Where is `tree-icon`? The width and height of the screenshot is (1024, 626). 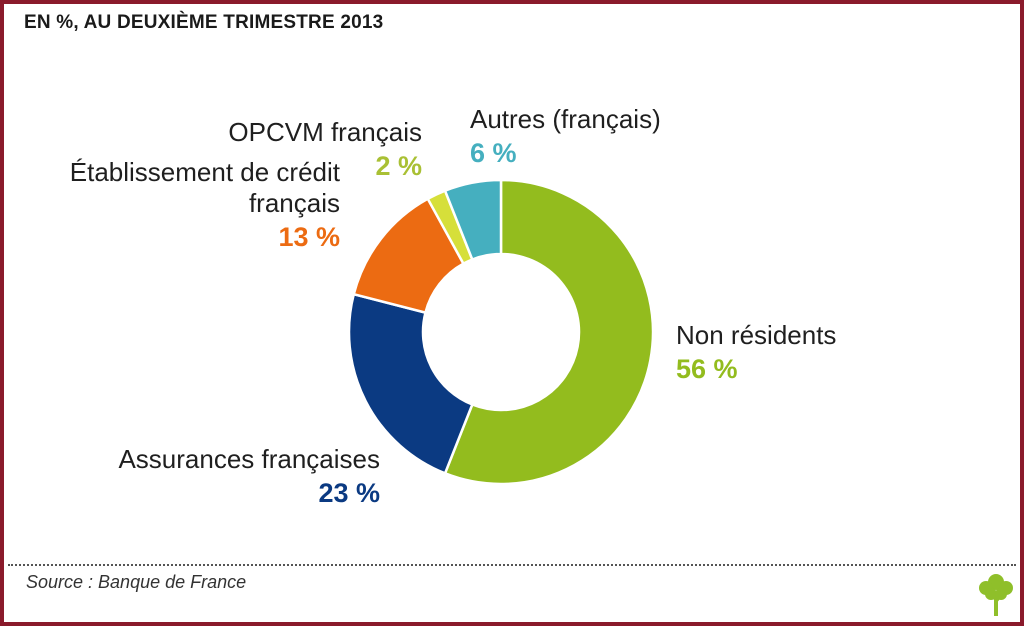 tree-icon is located at coordinates (996, 595).